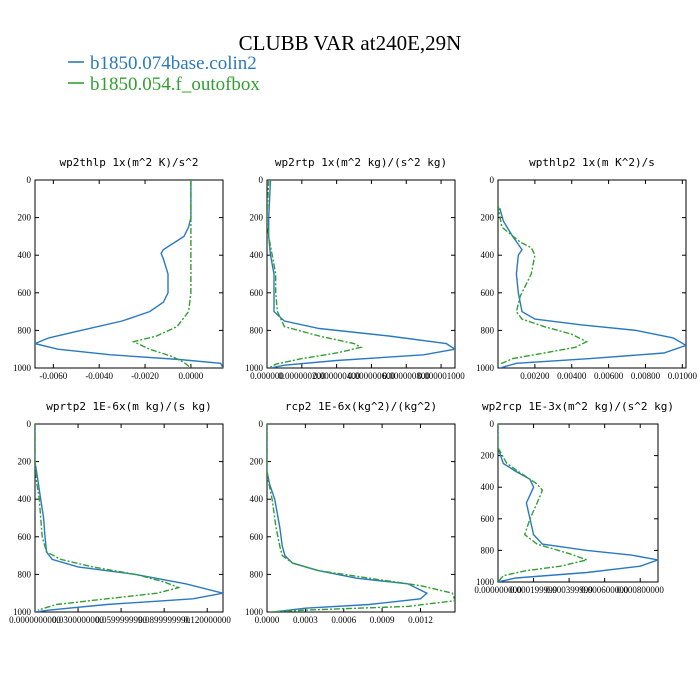 The image size is (700, 700). What do you see at coordinates (267, 376) in the screenshot?
I see `x-tick-label: 0.000000` at bounding box center [267, 376].